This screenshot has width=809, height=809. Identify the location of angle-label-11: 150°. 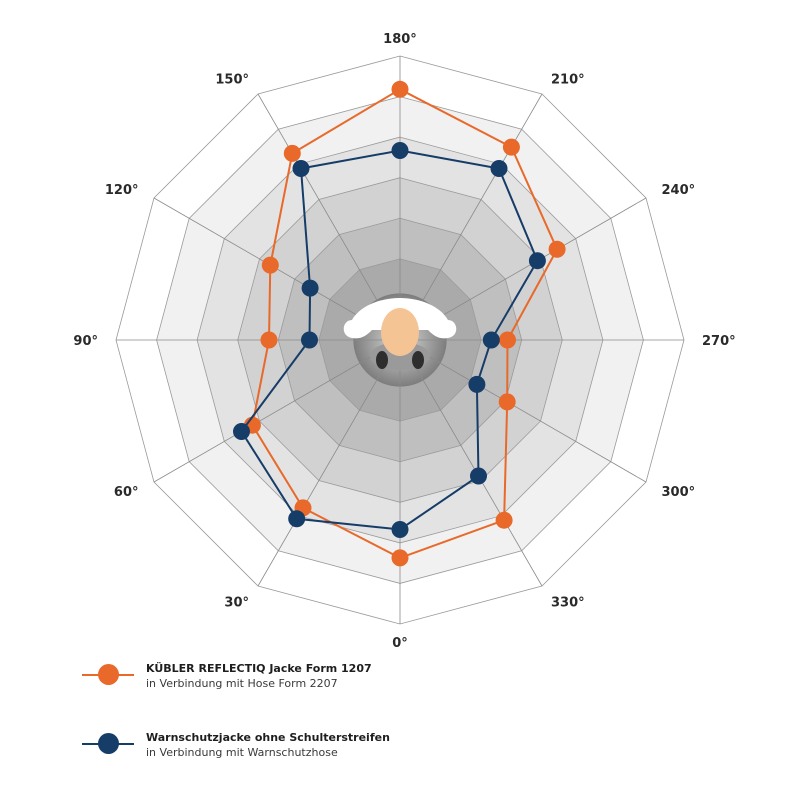
(232, 80).